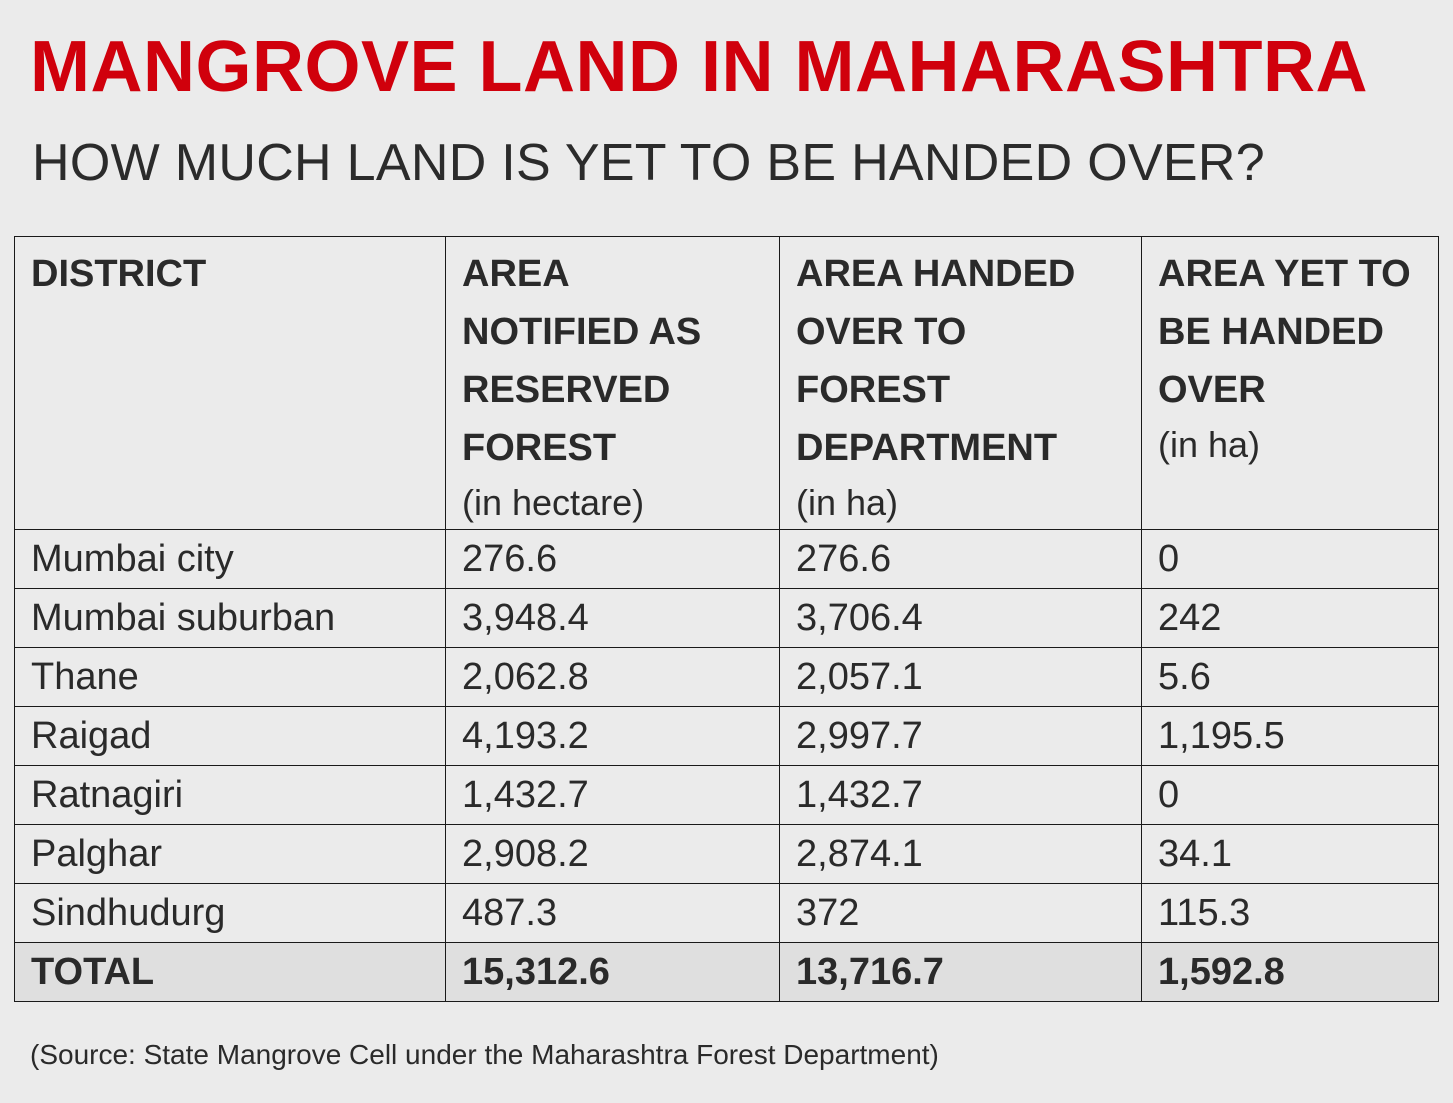 The height and width of the screenshot is (1103, 1453). Describe the element at coordinates (1290, 972) in the screenshot. I see `cell-total-yet-to-hand-over: 1,592.8` at that location.